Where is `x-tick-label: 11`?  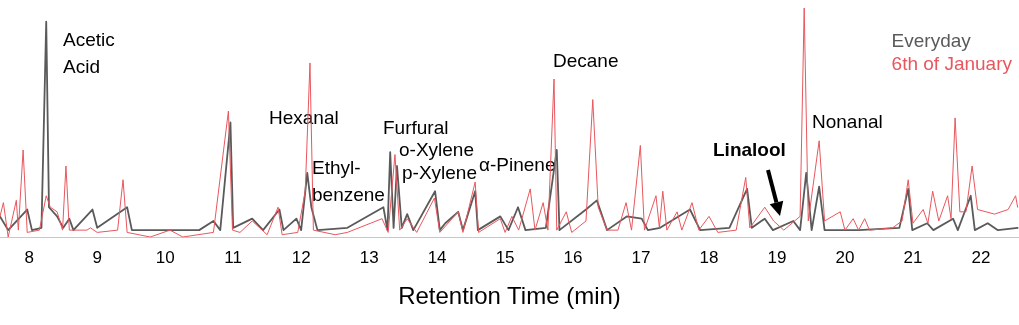 x-tick-label: 11 is located at coordinates (233, 257).